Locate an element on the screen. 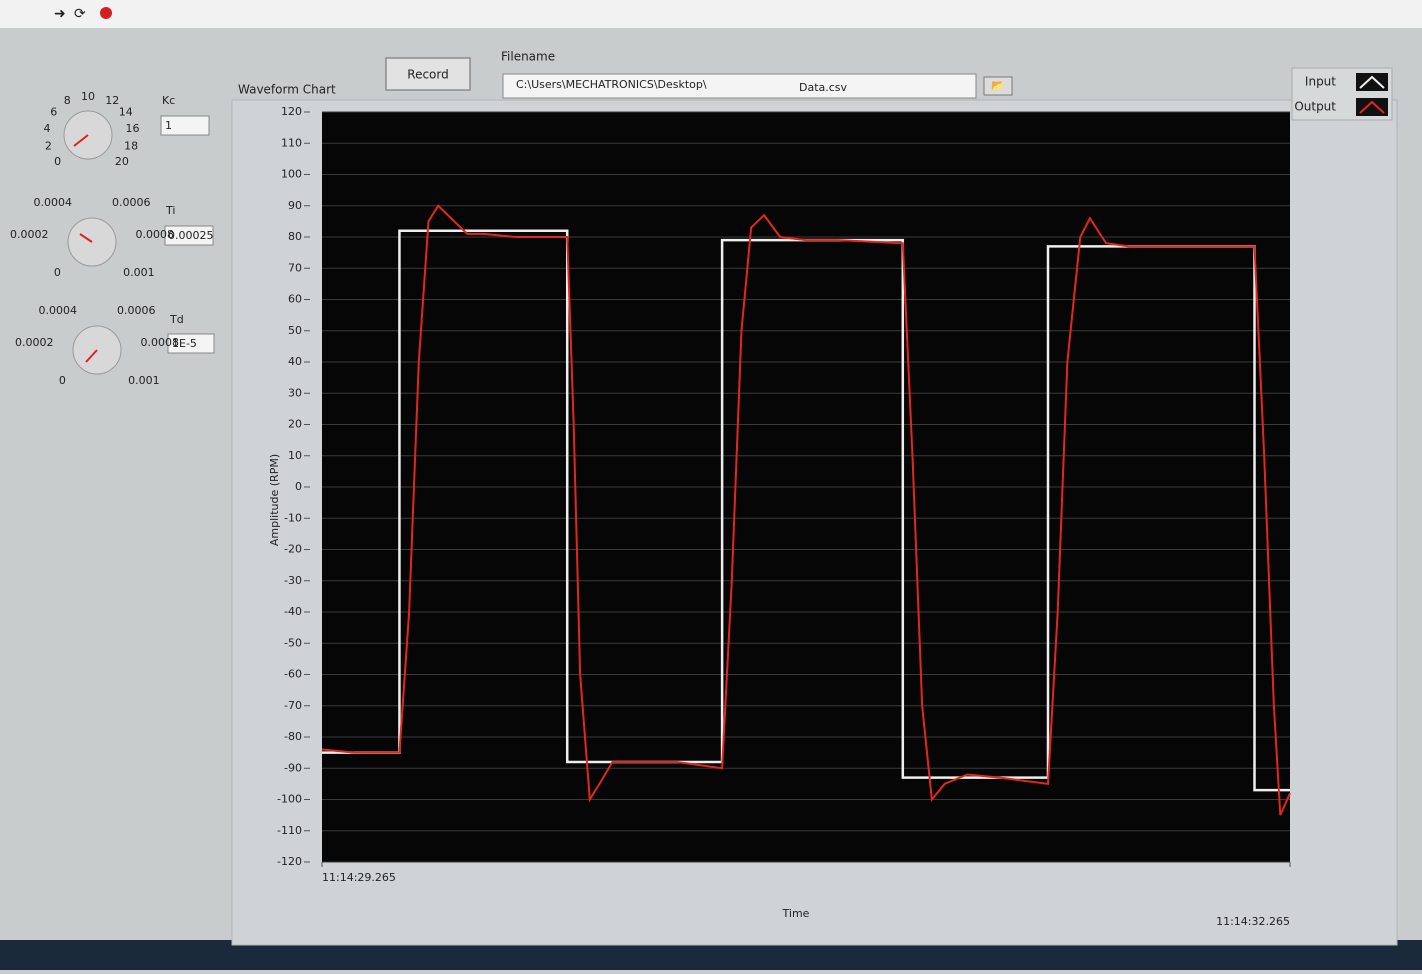 The image size is (1422, 974). ti-label: Ti is located at coordinates (170, 210).